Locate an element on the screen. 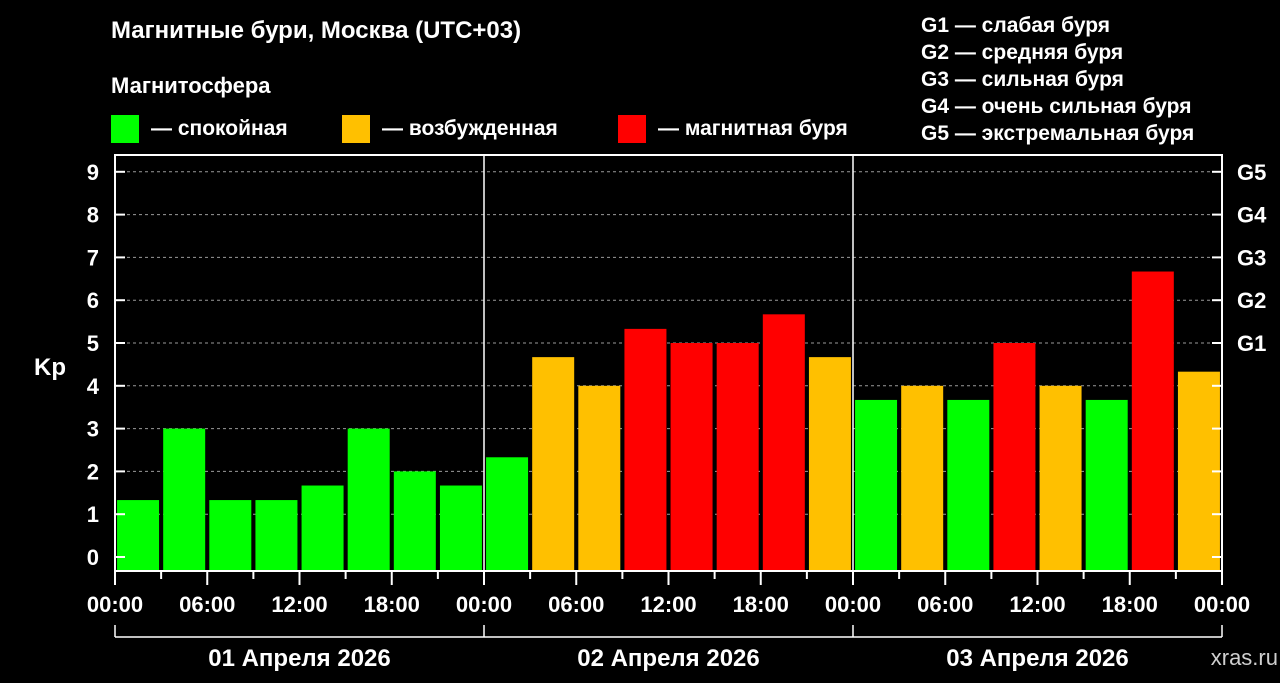  g-scale-tick-label: G3 is located at coordinates (1251, 257).